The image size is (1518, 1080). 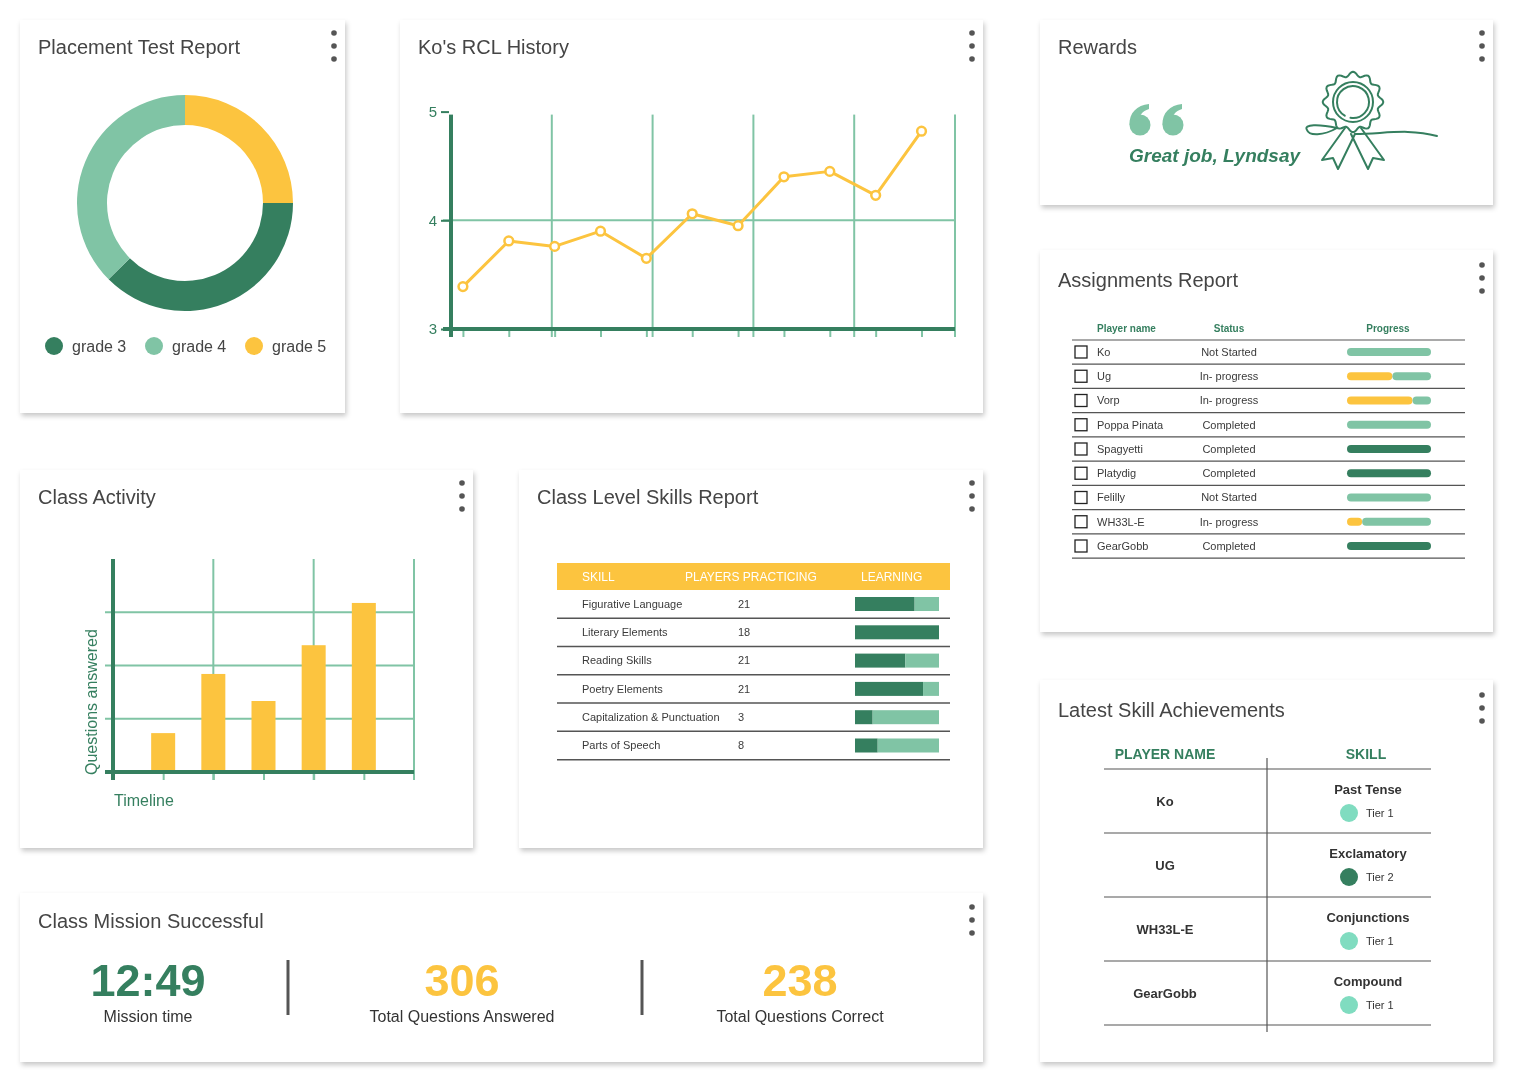 What do you see at coordinates (148, 1016) in the screenshot?
I see `text: Mission time` at bounding box center [148, 1016].